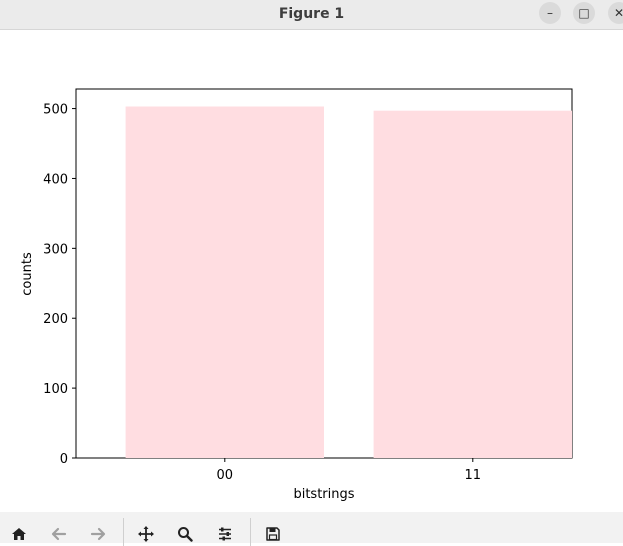 This screenshot has width=623, height=546. What do you see at coordinates (55, 389) in the screenshot?
I see `y-tick-label: 100` at bounding box center [55, 389].